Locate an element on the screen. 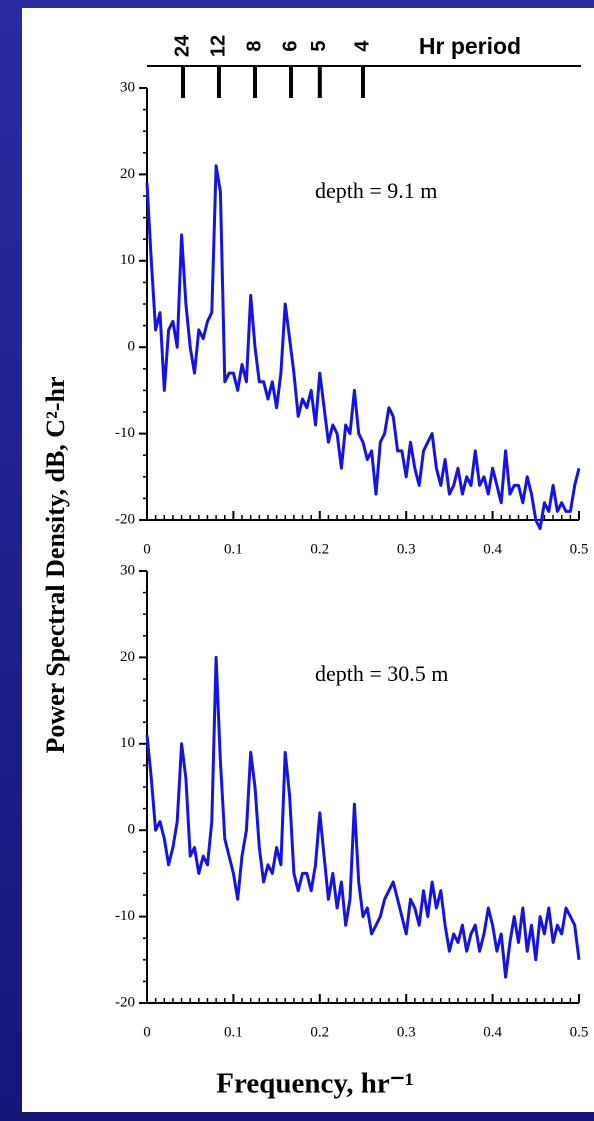 The width and height of the screenshot is (594, 1121). y-axis-title: Power Spectral Density, dB, C²-hr is located at coordinates (55, 564).